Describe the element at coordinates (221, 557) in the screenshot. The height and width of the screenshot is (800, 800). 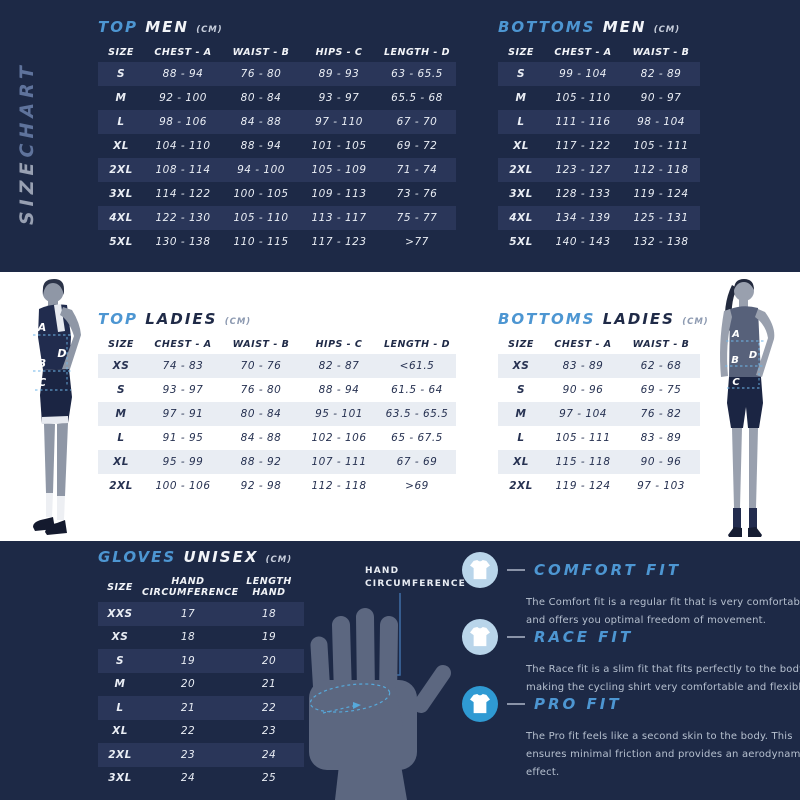
I see `title-main: UNISEX` at that location.